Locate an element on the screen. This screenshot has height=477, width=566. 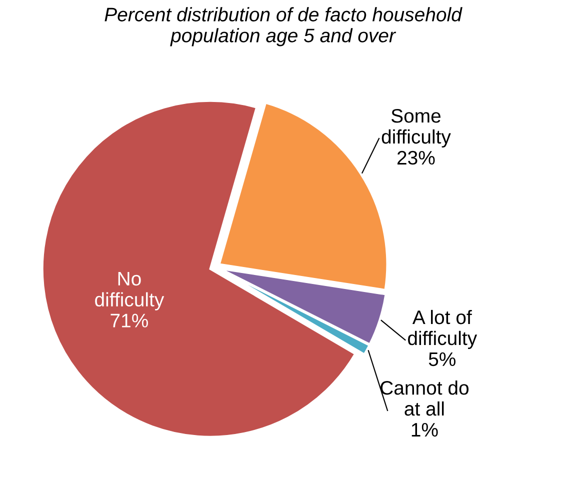
slice-label: Some difficulty is located at coordinates (416, 128).